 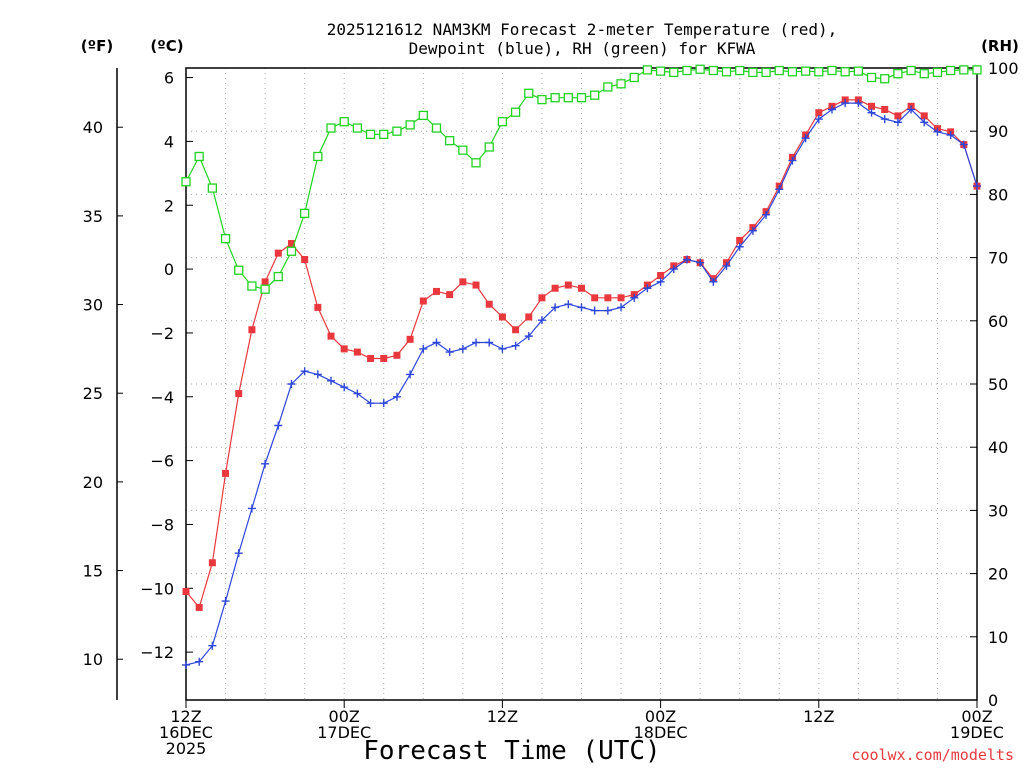 I want to click on rh-tick-label: 0, so click(x=993, y=700).